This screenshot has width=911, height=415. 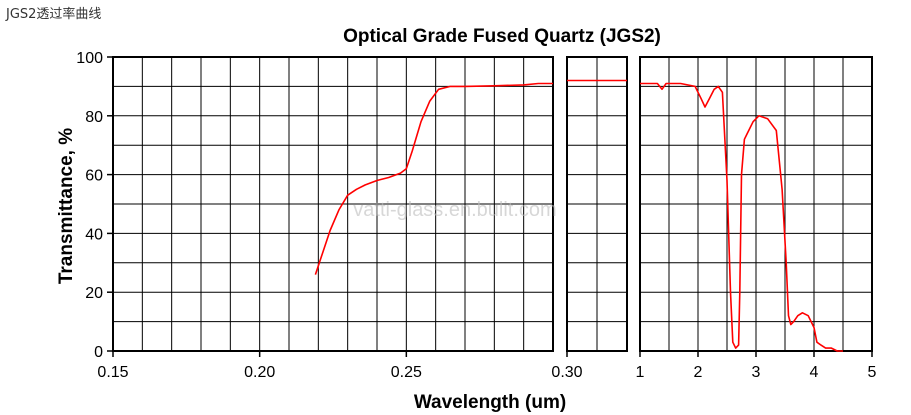 I want to click on x-tick-label: 1, so click(x=640, y=372).